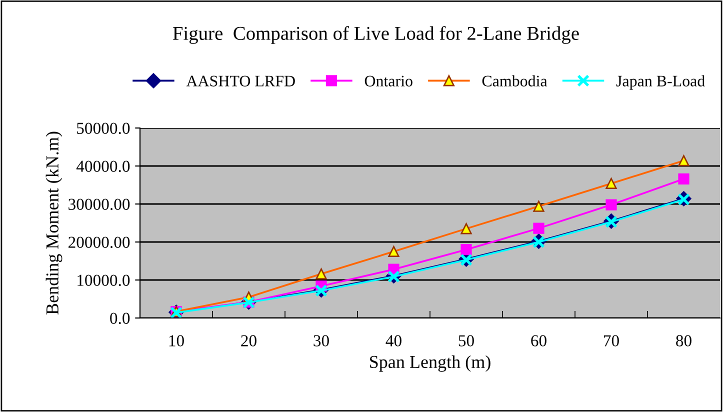  Describe the element at coordinates (394, 340) in the screenshot. I see `x-tick-label: 40` at that location.